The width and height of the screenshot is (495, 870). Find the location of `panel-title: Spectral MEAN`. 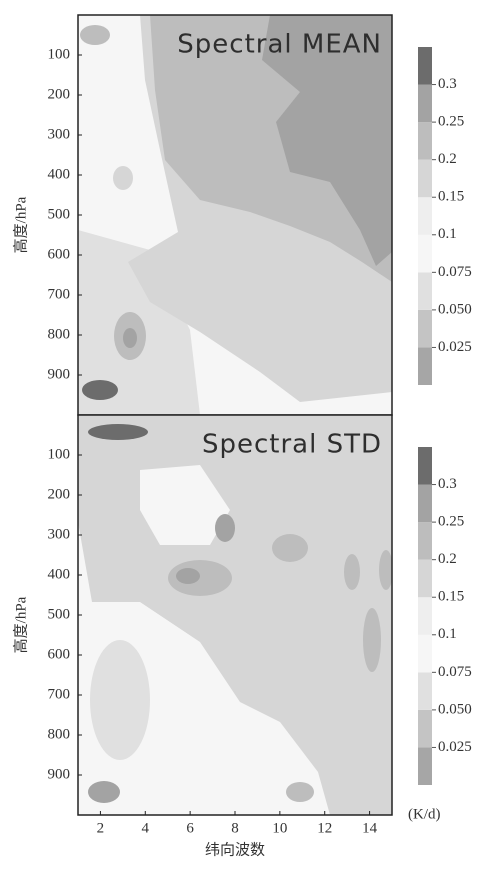

panel-title: Spectral MEAN is located at coordinates (279, 45).